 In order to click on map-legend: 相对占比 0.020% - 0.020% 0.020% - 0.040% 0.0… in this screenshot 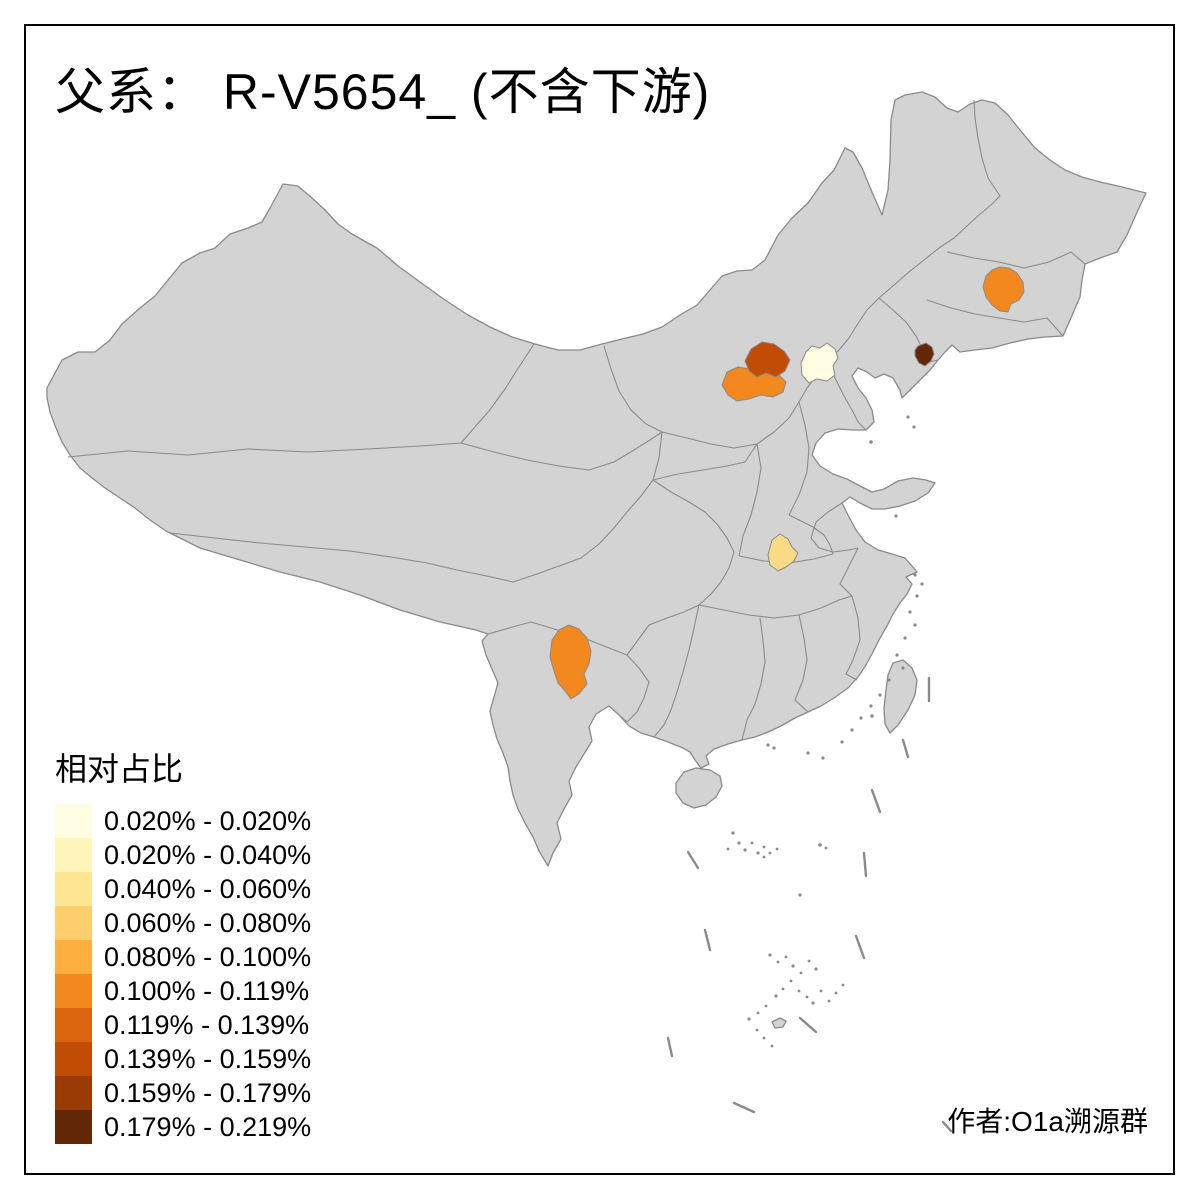, I will do `click(183, 944)`.